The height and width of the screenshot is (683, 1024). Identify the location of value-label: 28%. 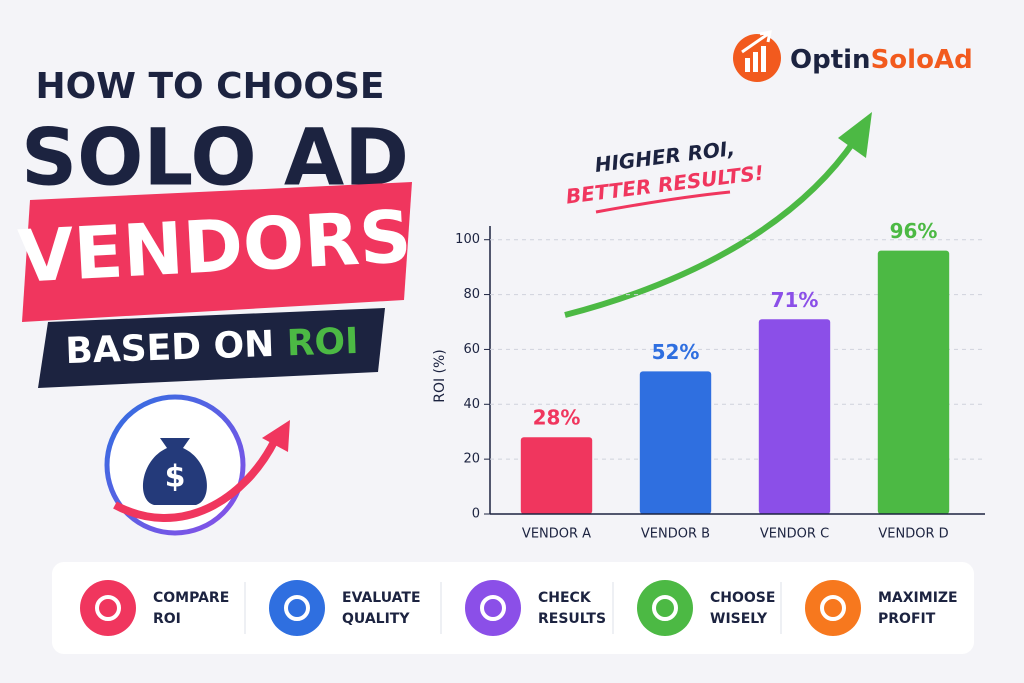
(557, 418).